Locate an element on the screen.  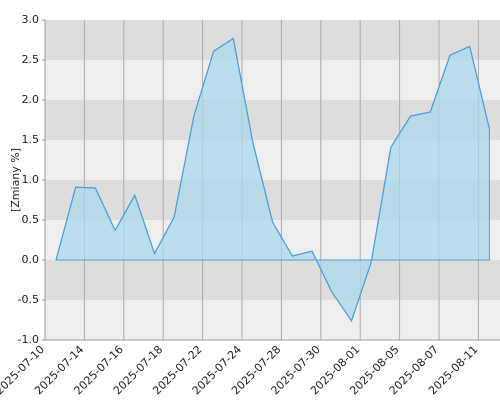
y-tick-label: 3.0 is located at coordinates (31, 19).